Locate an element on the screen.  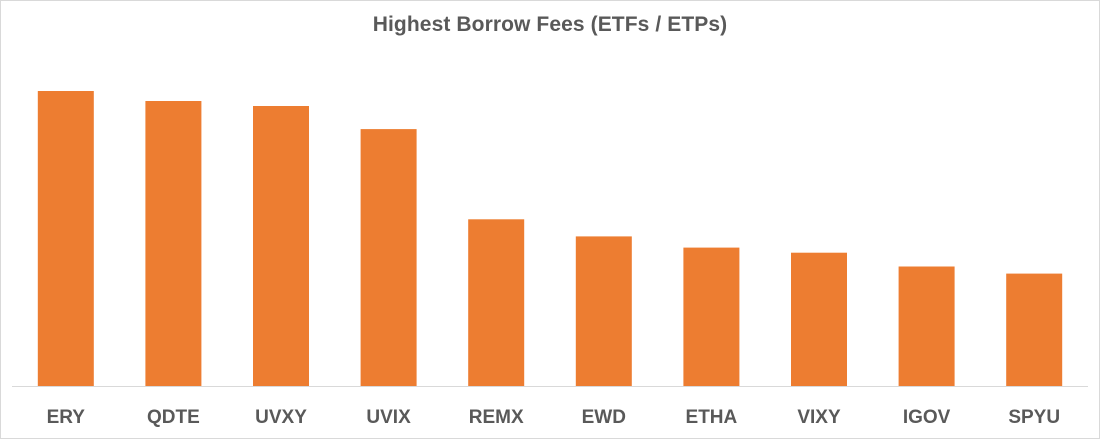
x-tick-label-qdte: QDTE is located at coordinates (173, 417).